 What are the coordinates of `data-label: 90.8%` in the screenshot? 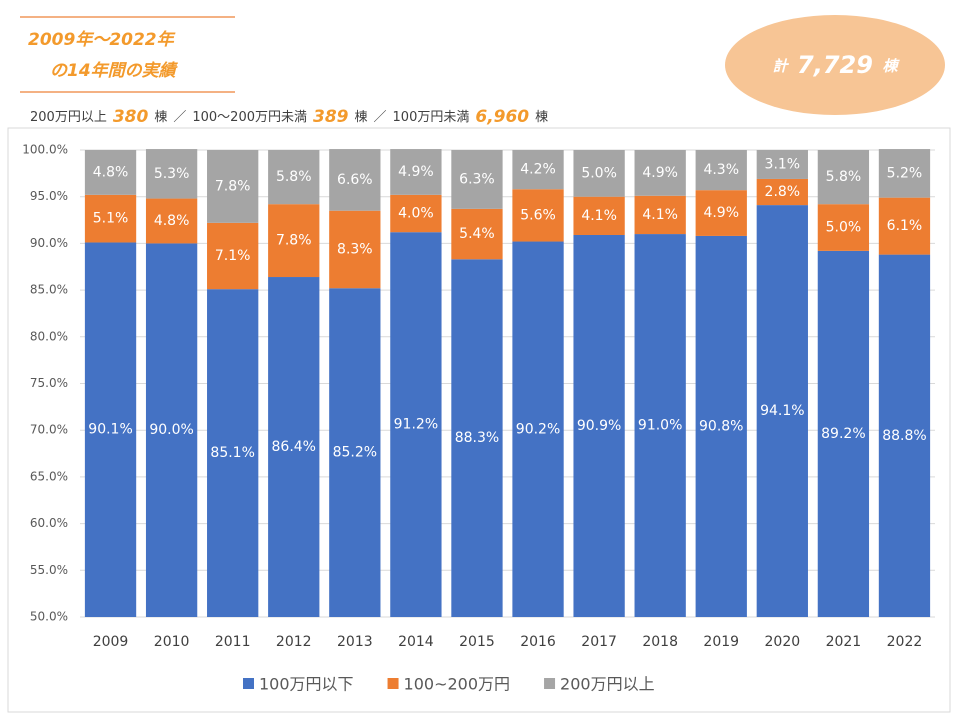 It's located at (721, 426).